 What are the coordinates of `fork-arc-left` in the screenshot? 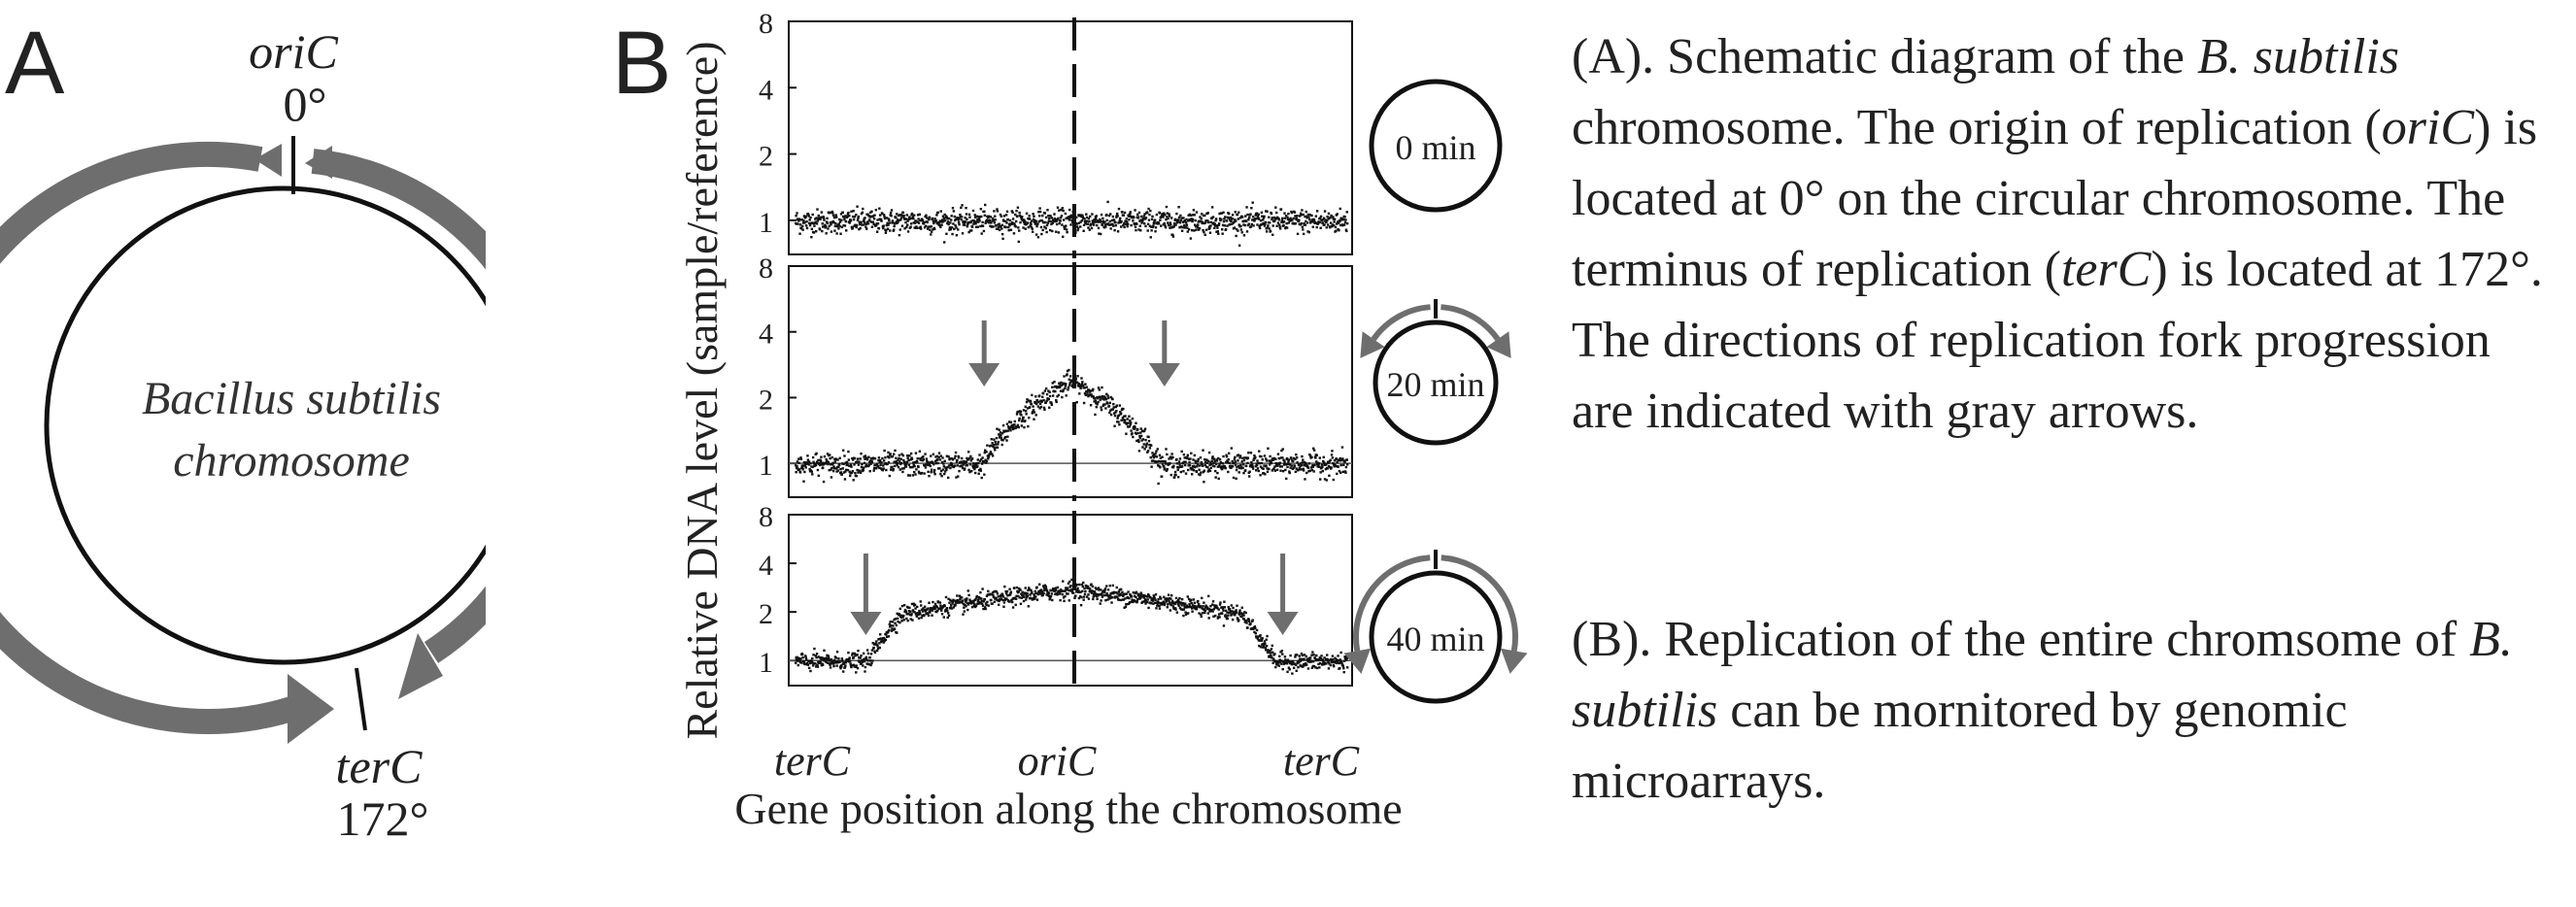 It's located at (1401, 323).